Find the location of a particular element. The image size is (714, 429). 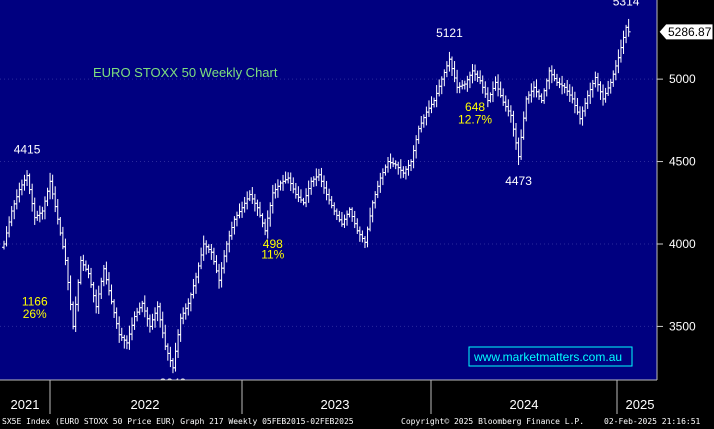

x-axis-panel is located at coordinates (357, 397).